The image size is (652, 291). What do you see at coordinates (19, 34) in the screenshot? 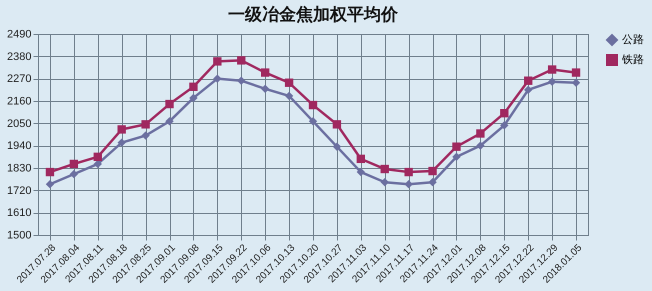
I see `y-tick-label: 2490` at bounding box center [19, 34].